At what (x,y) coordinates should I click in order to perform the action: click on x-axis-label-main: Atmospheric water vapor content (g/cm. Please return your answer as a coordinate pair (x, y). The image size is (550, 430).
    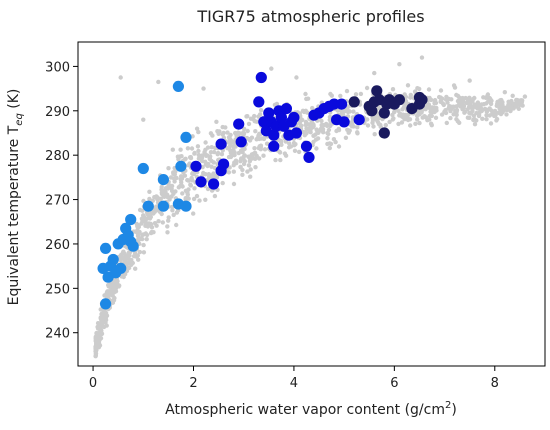
    Looking at the image, I should click on (305, 410).